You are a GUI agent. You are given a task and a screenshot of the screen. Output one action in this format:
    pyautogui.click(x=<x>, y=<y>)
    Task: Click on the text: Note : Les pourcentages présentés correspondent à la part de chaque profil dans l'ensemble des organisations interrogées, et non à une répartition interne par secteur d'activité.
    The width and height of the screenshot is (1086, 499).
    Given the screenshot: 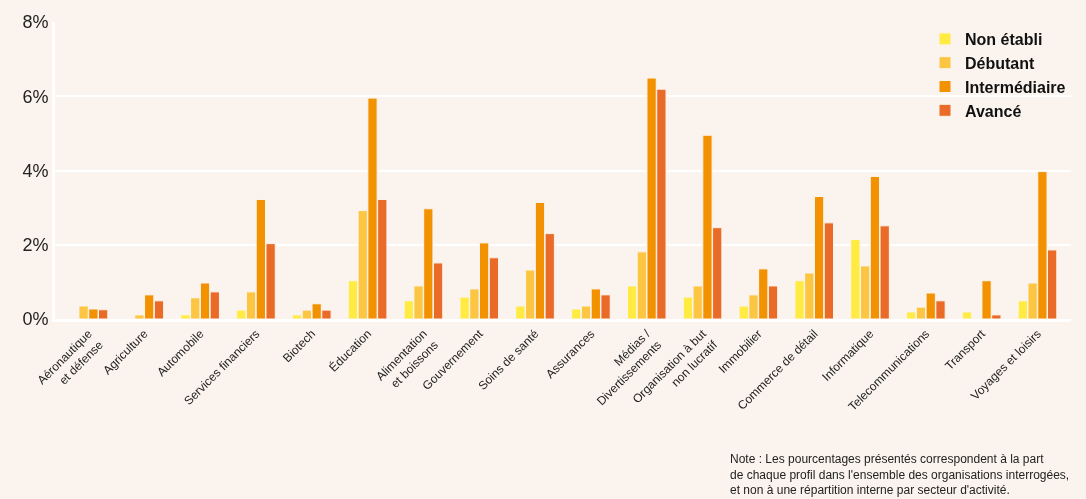 What is the action you would take?
    pyautogui.click(x=900, y=475)
    